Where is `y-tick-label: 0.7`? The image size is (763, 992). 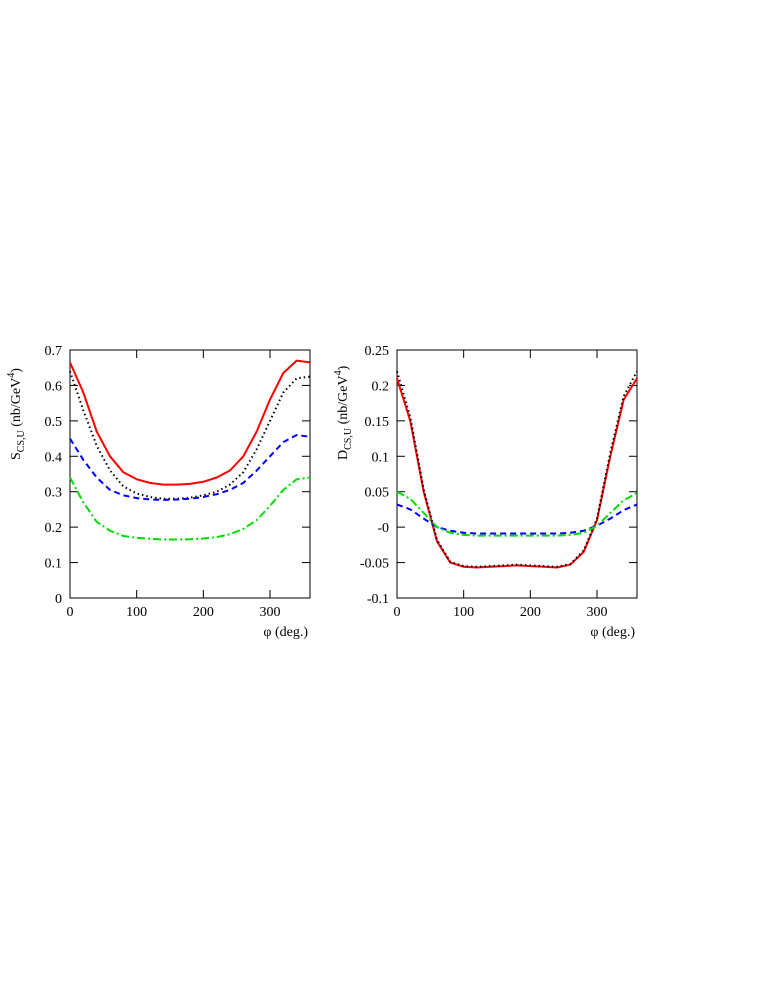 y-tick-label: 0.7 is located at coordinates (54, 351).